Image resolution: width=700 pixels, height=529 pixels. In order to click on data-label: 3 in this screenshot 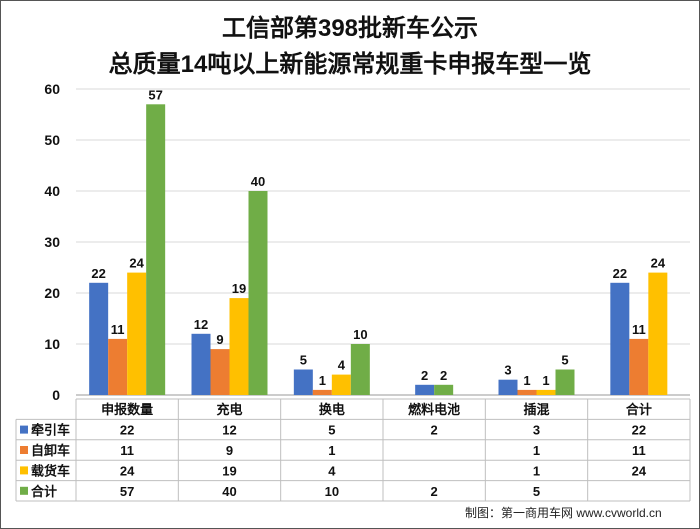, I will do `click(507, 370)`.